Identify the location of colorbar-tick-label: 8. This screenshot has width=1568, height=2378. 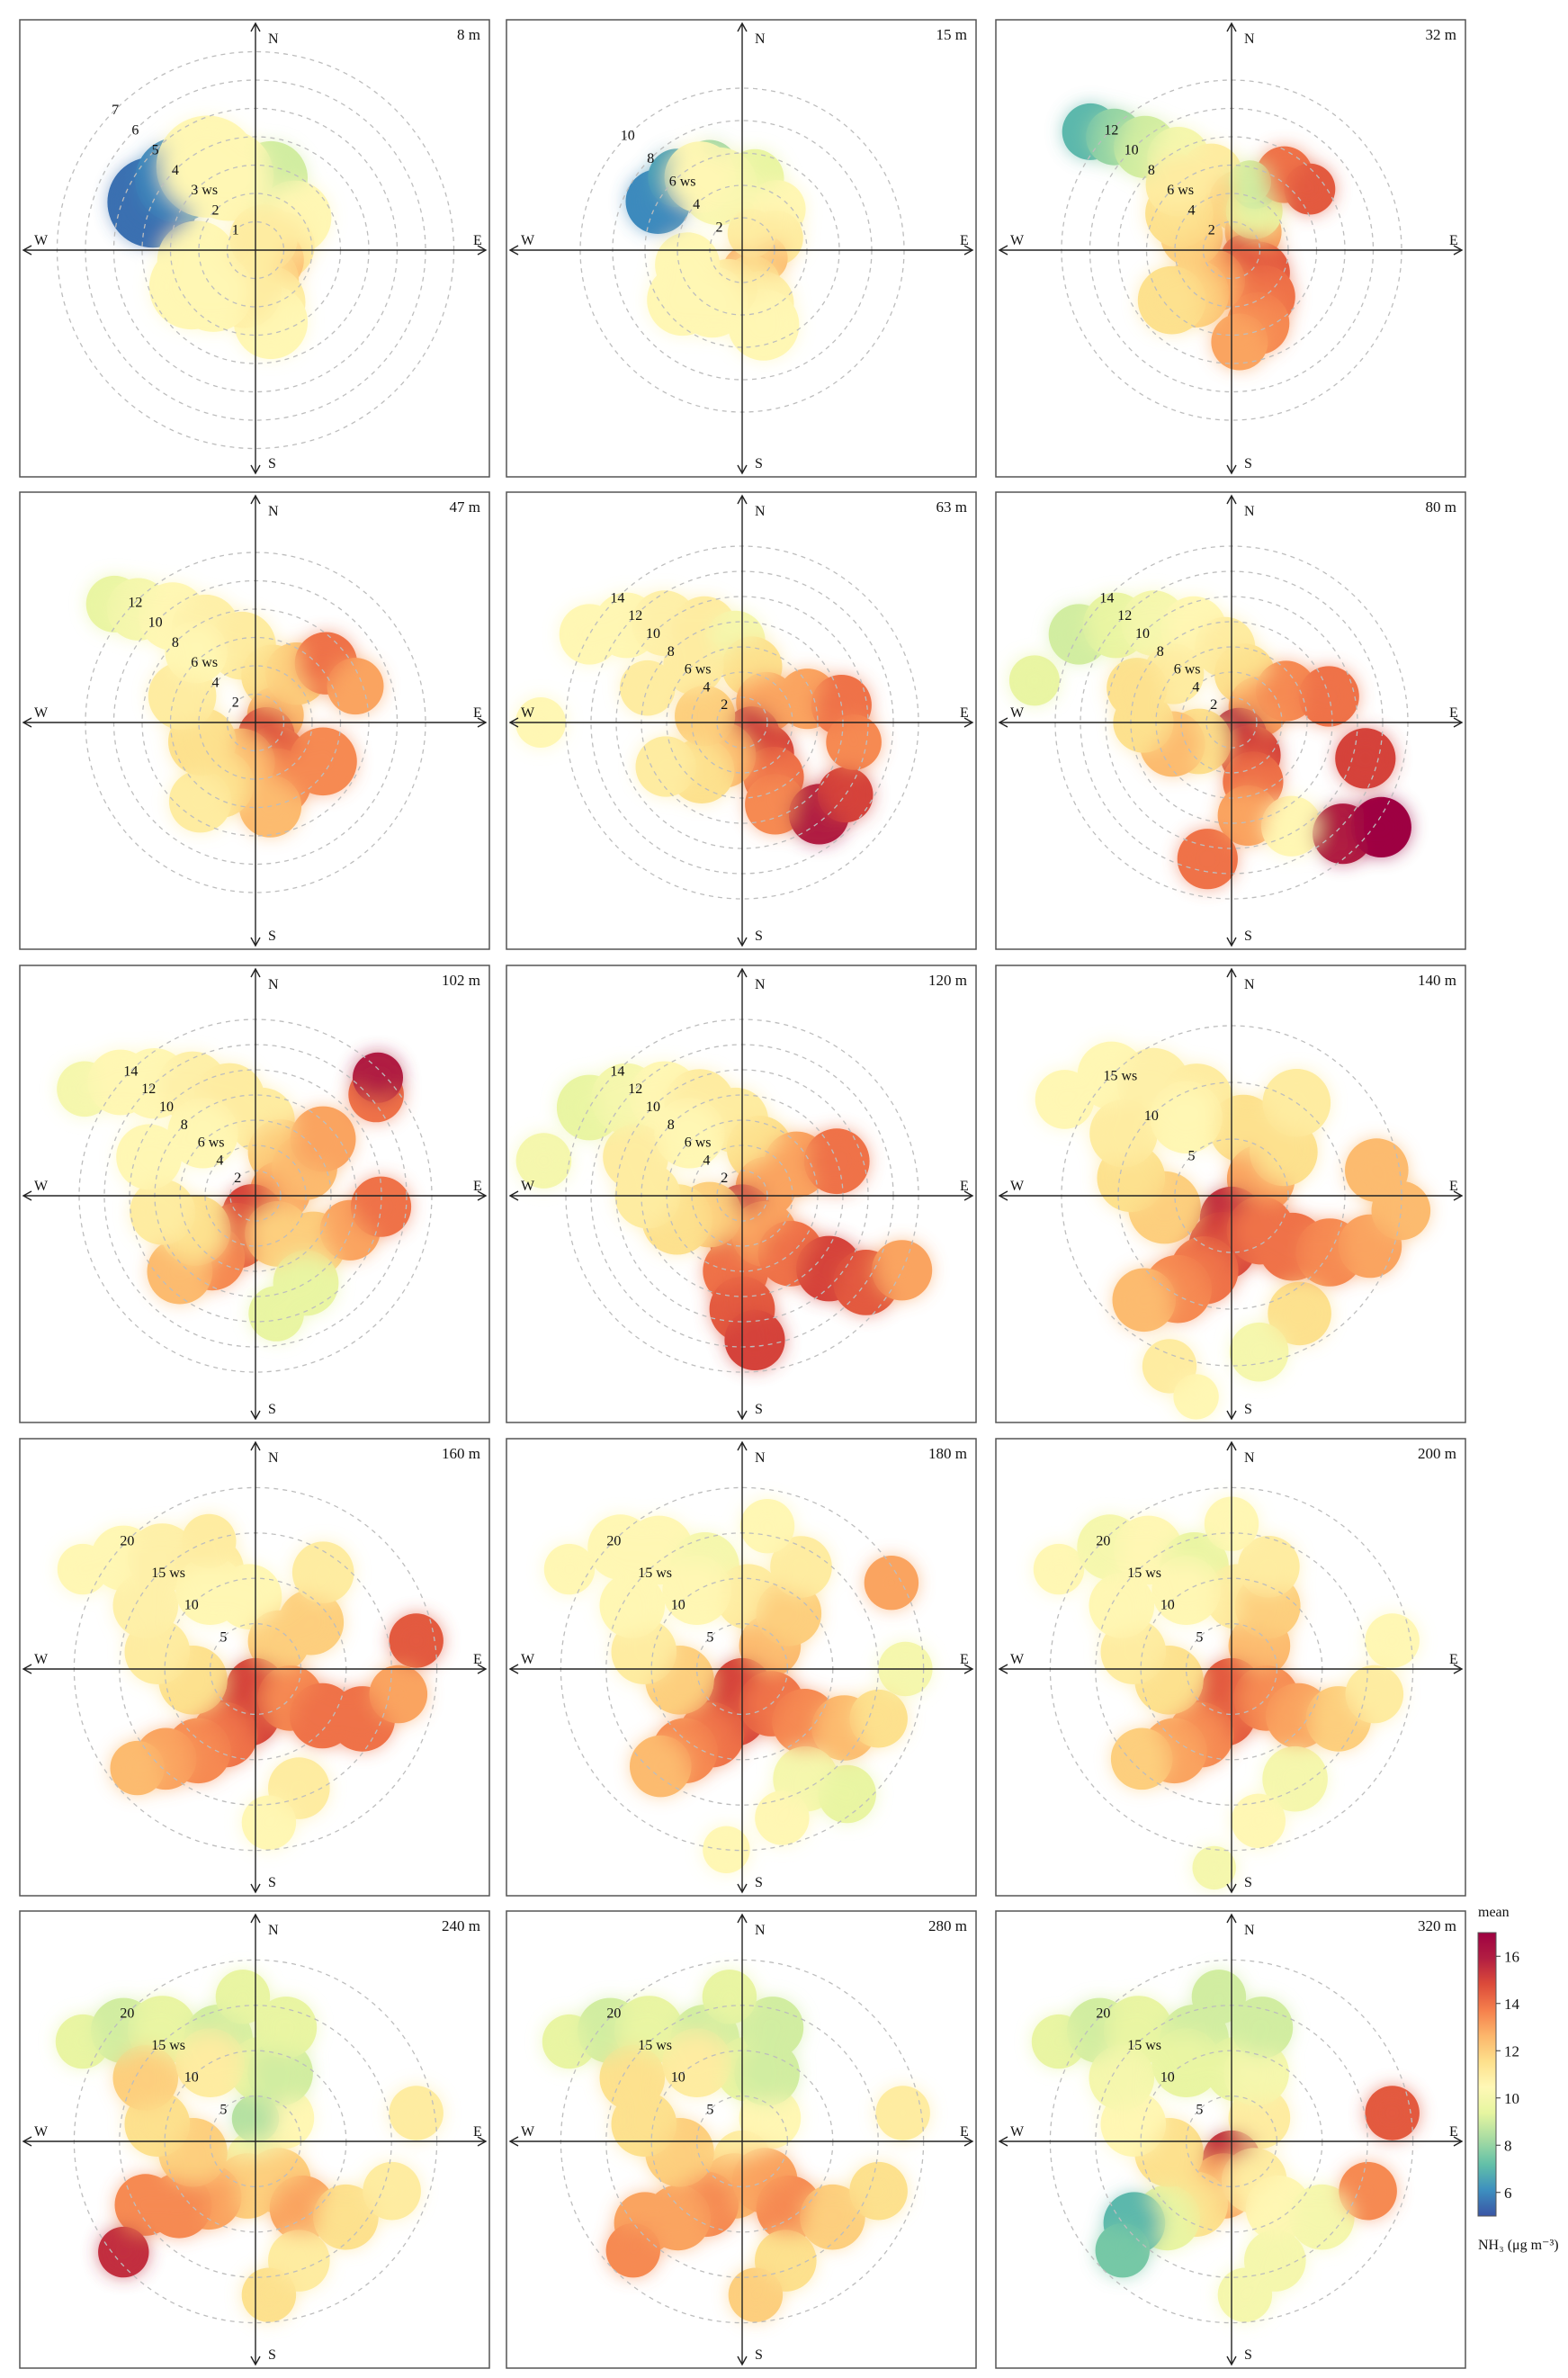
(1508, 2145).